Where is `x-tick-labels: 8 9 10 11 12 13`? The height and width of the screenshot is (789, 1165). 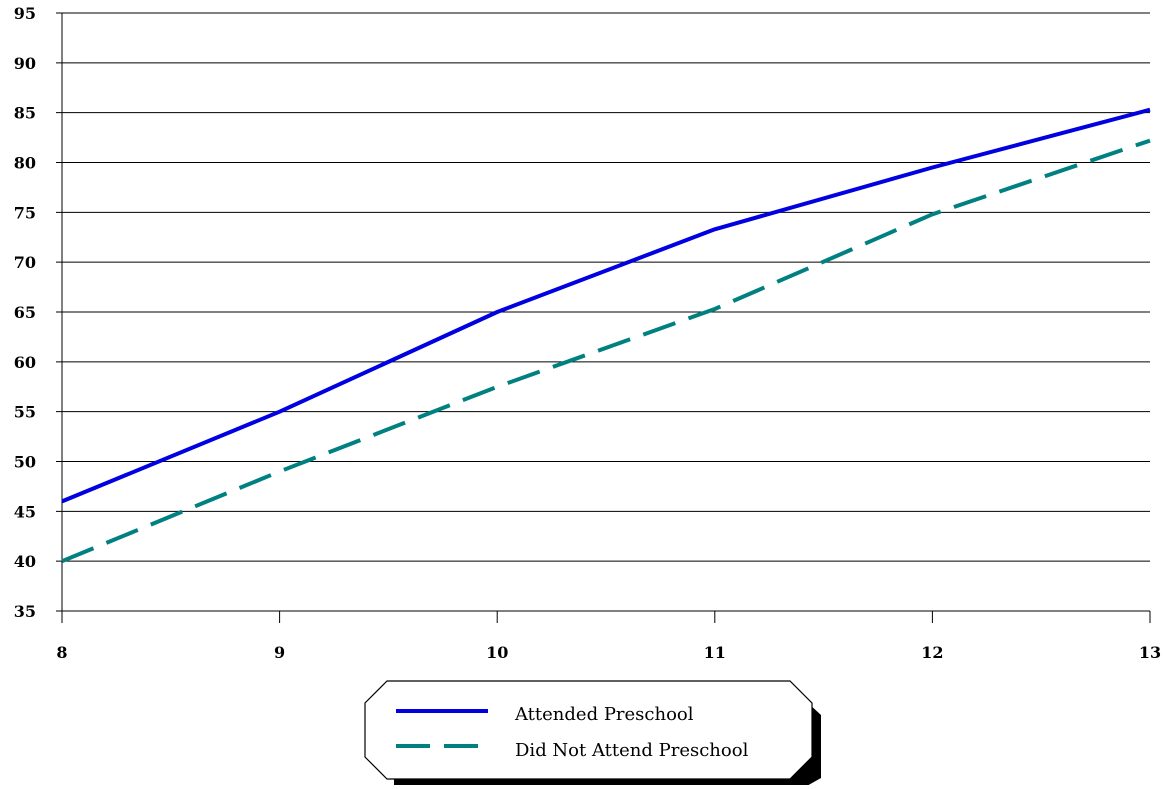 x-tick-labels: 8 9 10 11 12 13 is located at coordinates (608, 652).